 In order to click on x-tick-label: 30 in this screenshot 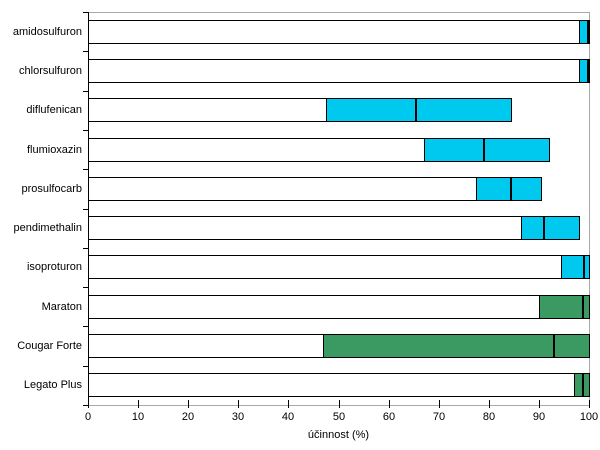, I will do `click(238, 417)`.